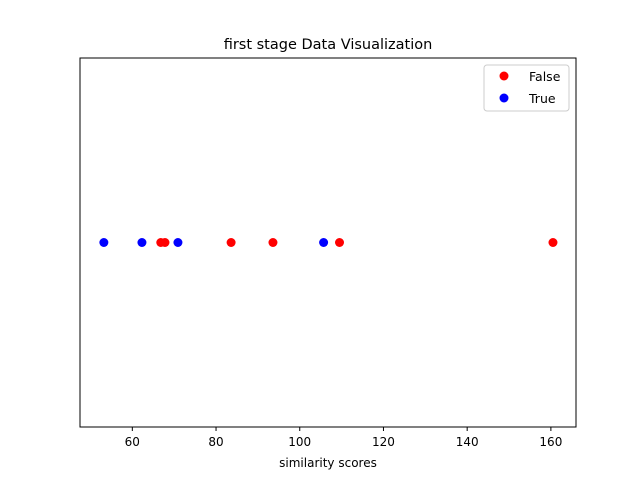 This screenshot has height=480, width=640. Describe the element at coordinates (467, 442) in the screenshot. I see `x-tick-label: 140` at that location.